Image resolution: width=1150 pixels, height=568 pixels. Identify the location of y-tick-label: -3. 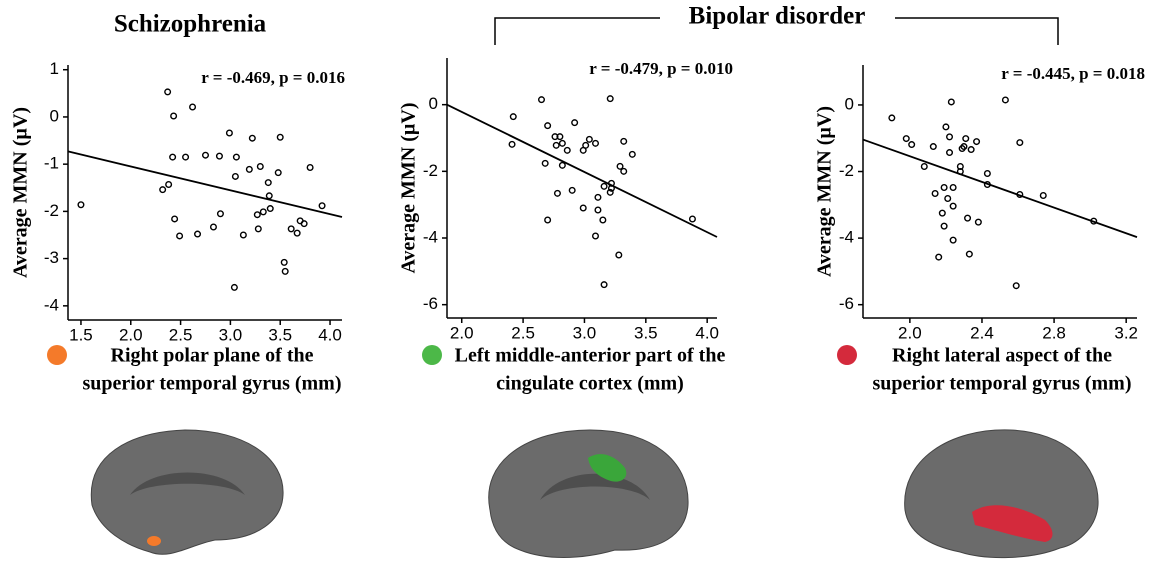
(51, 257).